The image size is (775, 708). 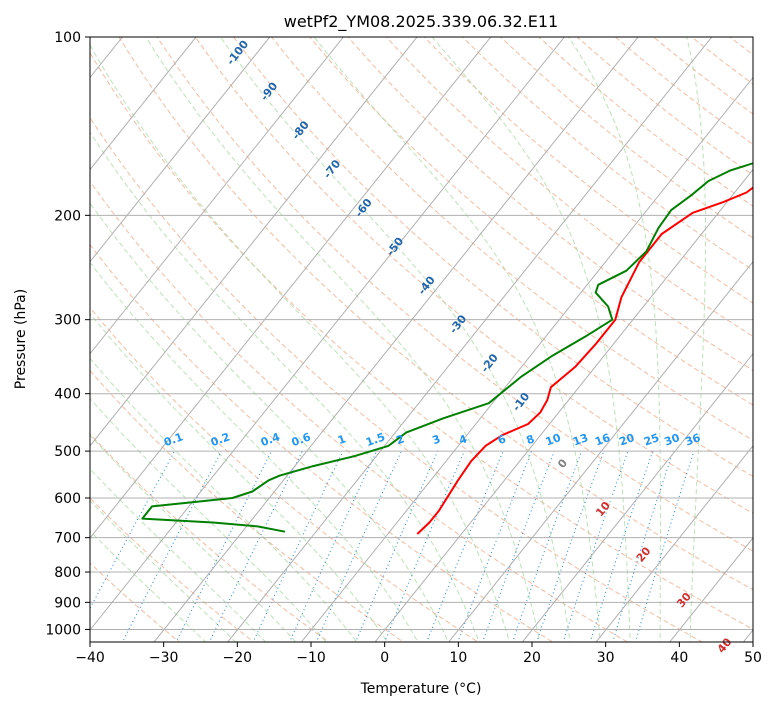 What do you see at coordinates (532, 658) in the screenshot?
I see `x-tick-label: 20` at bounding box center [532, 658].